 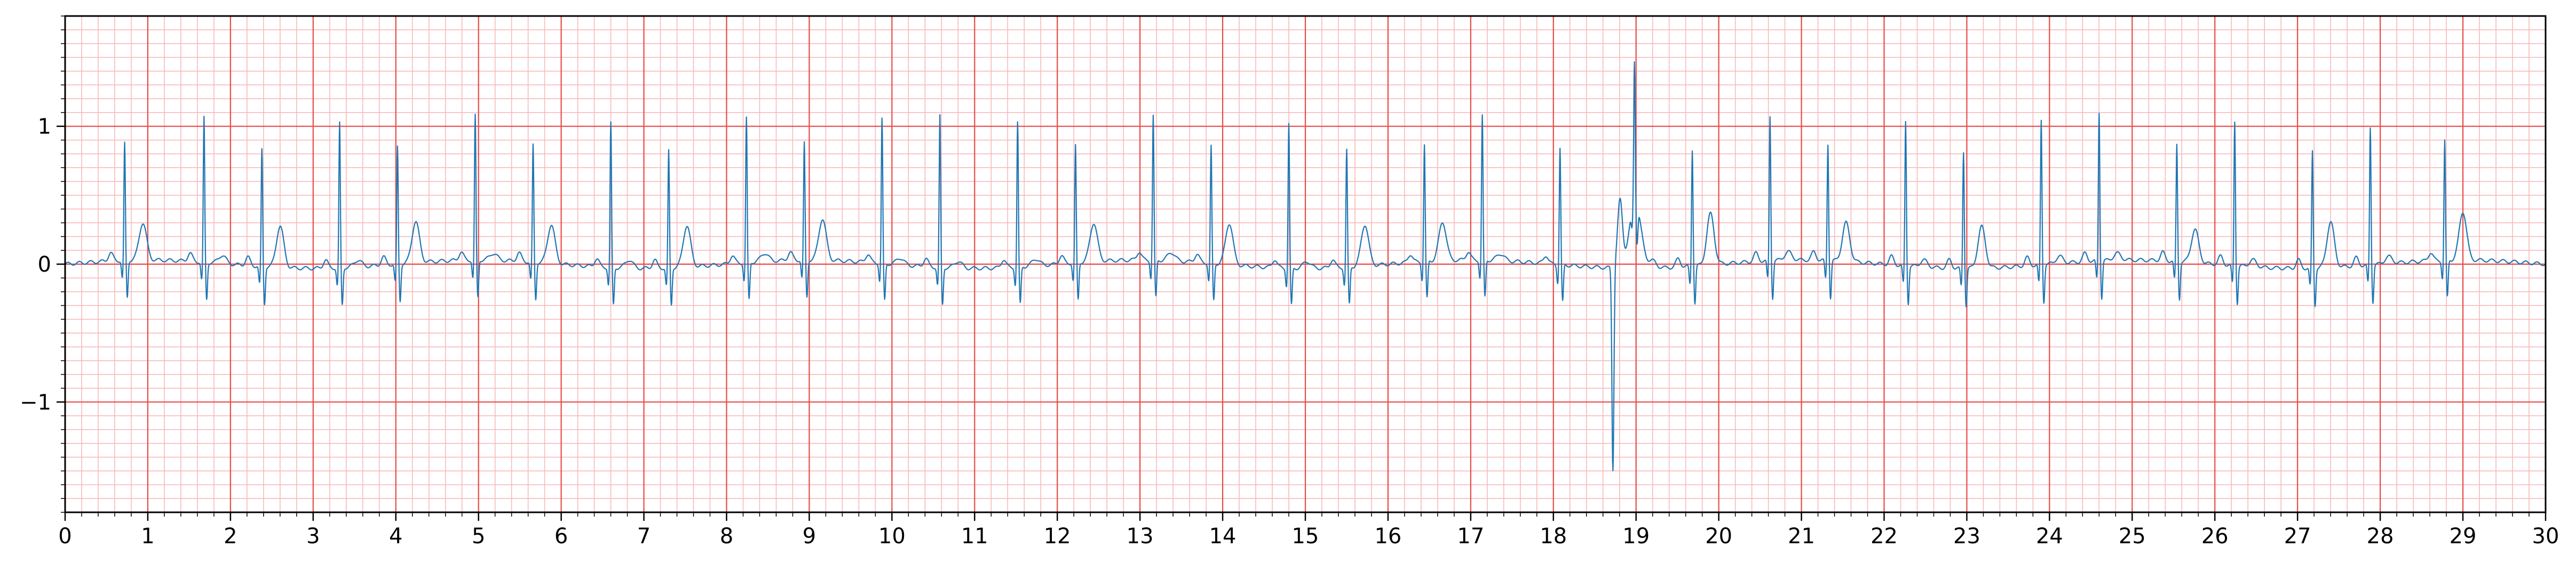 I want to click on x-tick-label: 6, so click(x=561, y=536).